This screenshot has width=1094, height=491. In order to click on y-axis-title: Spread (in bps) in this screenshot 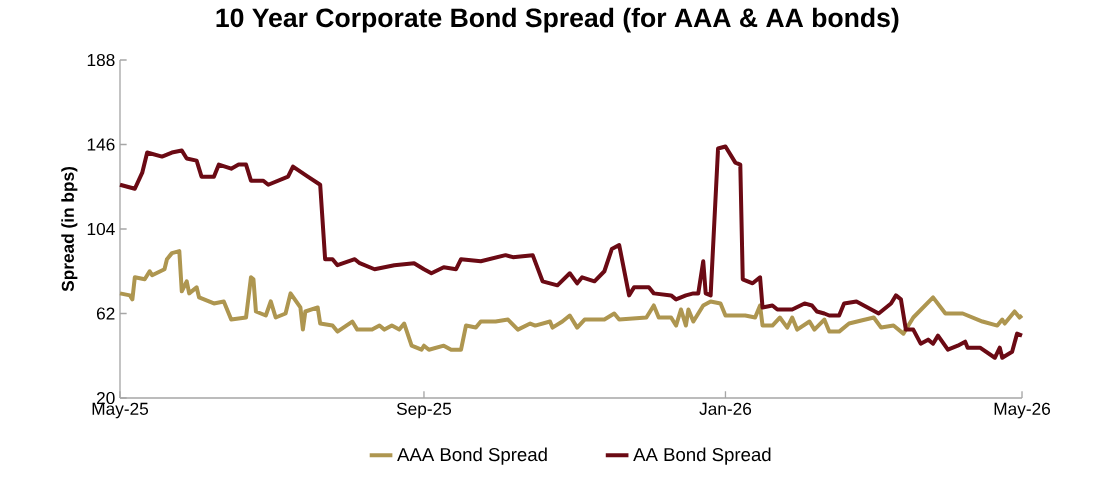, I will do `click(69, 229)`.